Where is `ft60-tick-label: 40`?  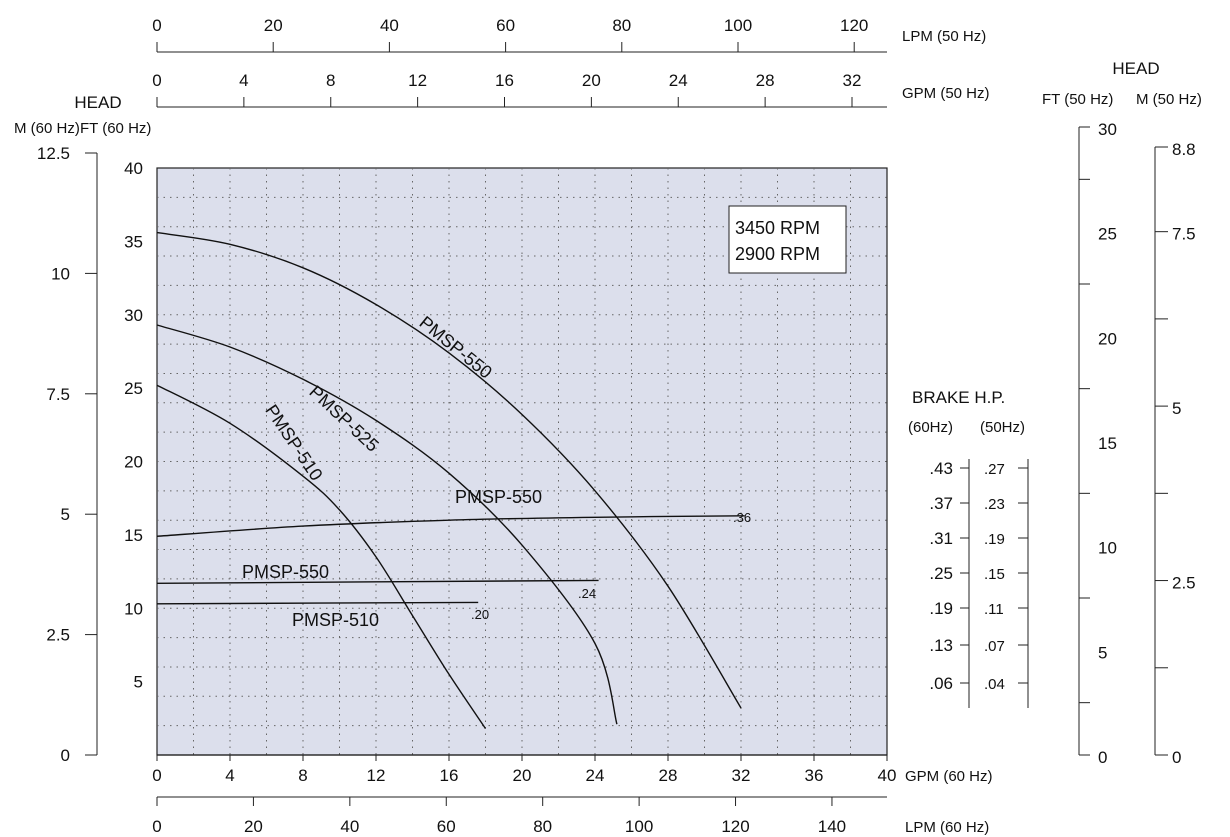 ft60-tick-label: 40 is located at coordinates (133, 168).